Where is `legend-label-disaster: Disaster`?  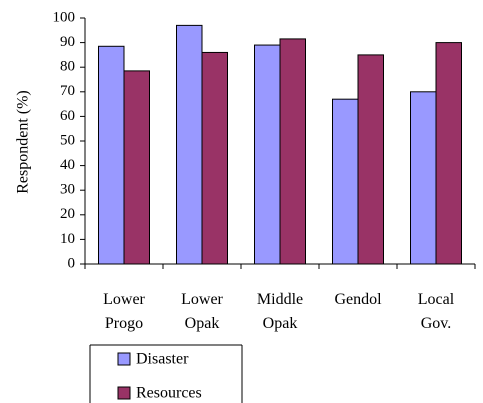
legend-label-disaster: Disaster is located at coordinates (162, 359).